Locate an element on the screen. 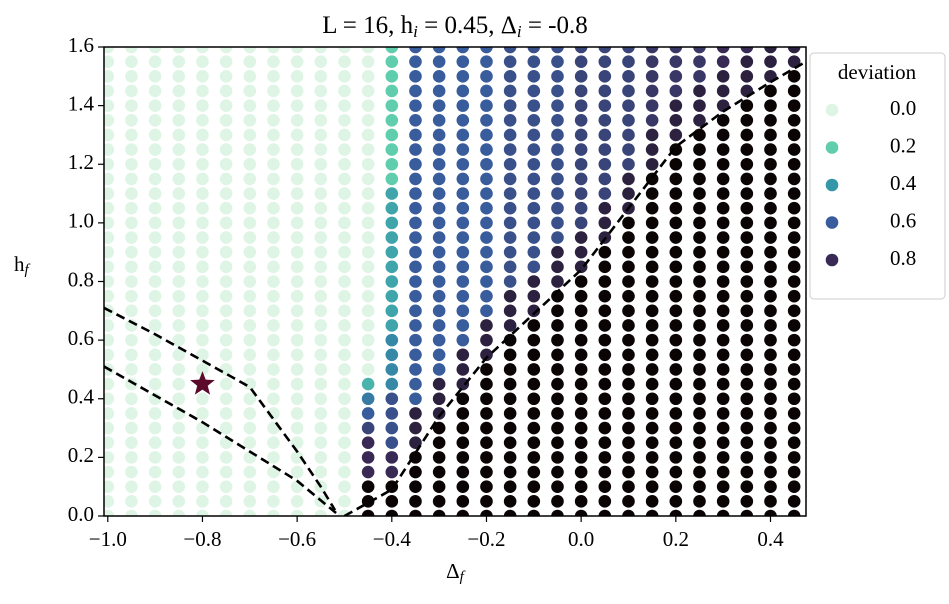 This screenshot has width=949, height=604. y-tick-label: 1.0 is located at coordinates (81, 221).